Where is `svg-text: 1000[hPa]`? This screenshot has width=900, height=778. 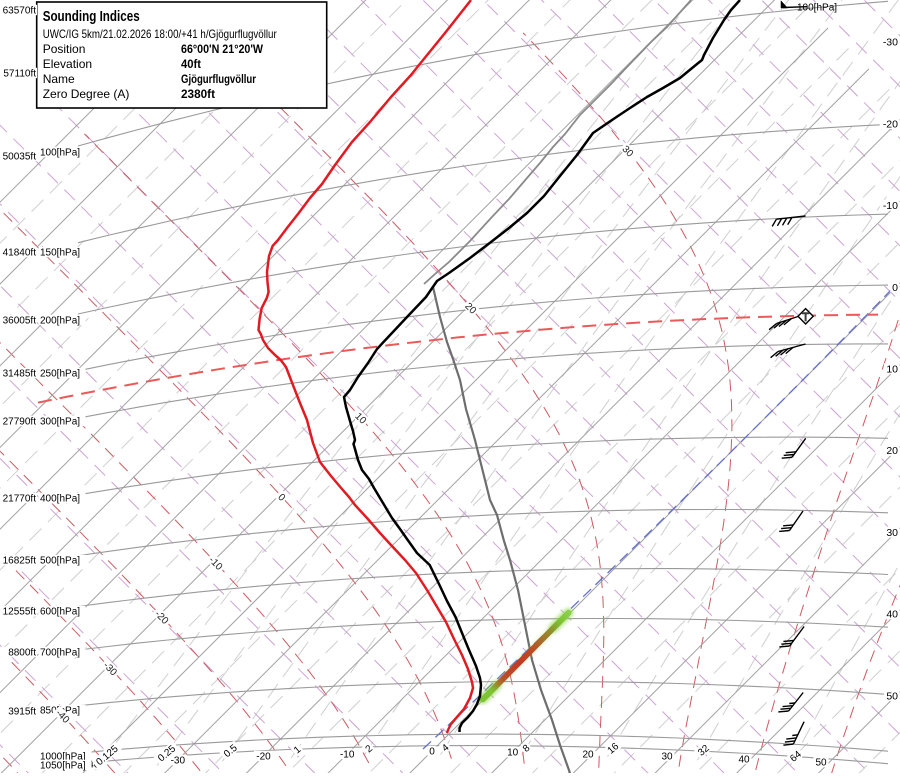 svg-text: 1000[hPa] is located at coordinates (63, 757).